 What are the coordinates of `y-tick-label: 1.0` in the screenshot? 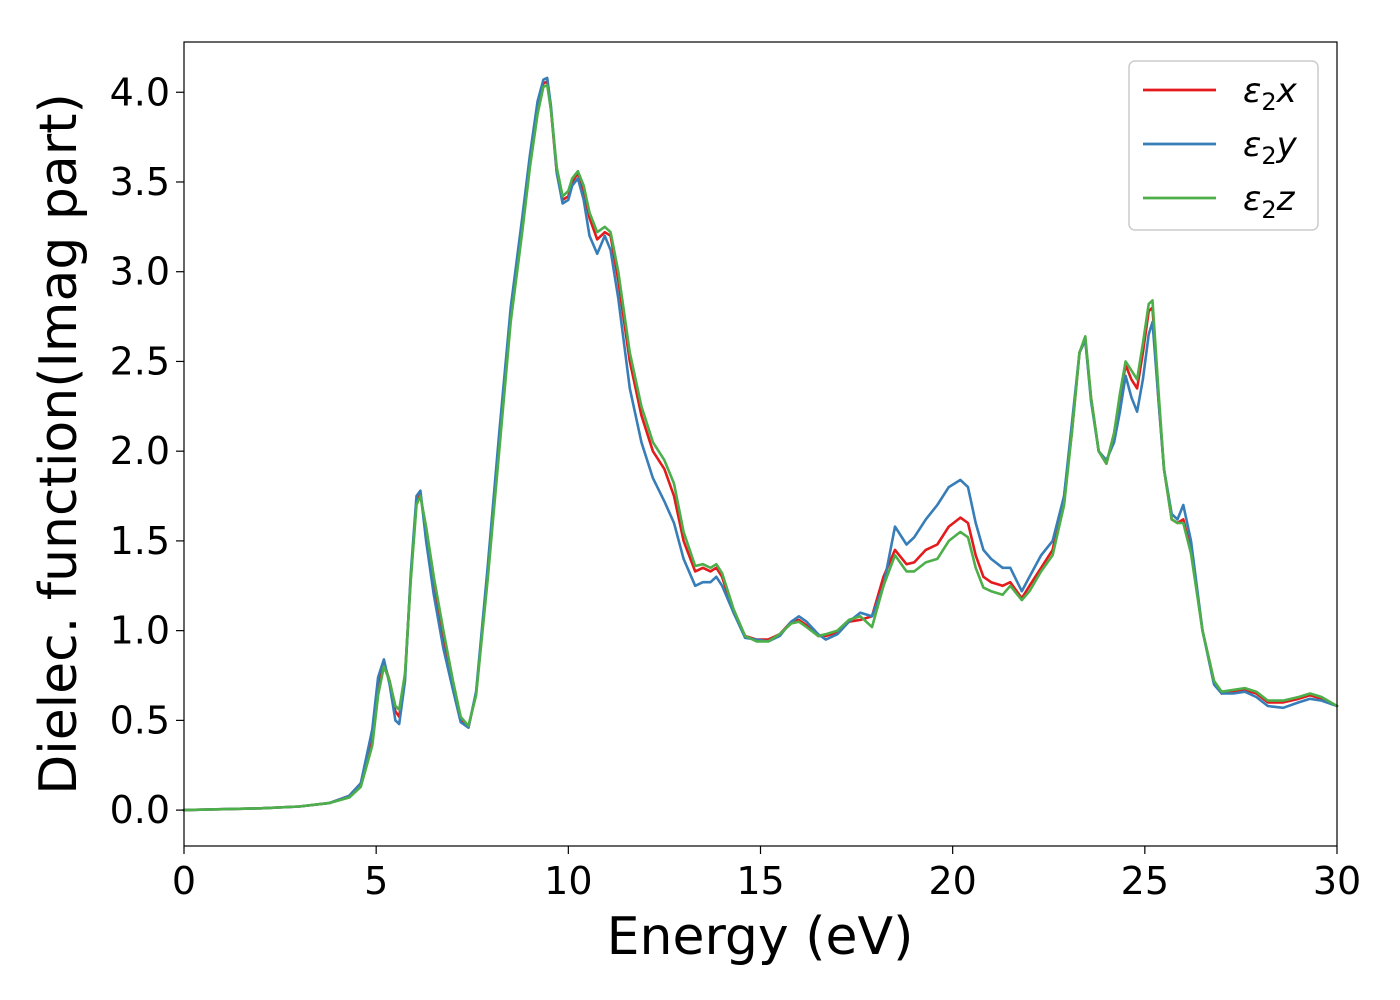 It's located at (140, 631).